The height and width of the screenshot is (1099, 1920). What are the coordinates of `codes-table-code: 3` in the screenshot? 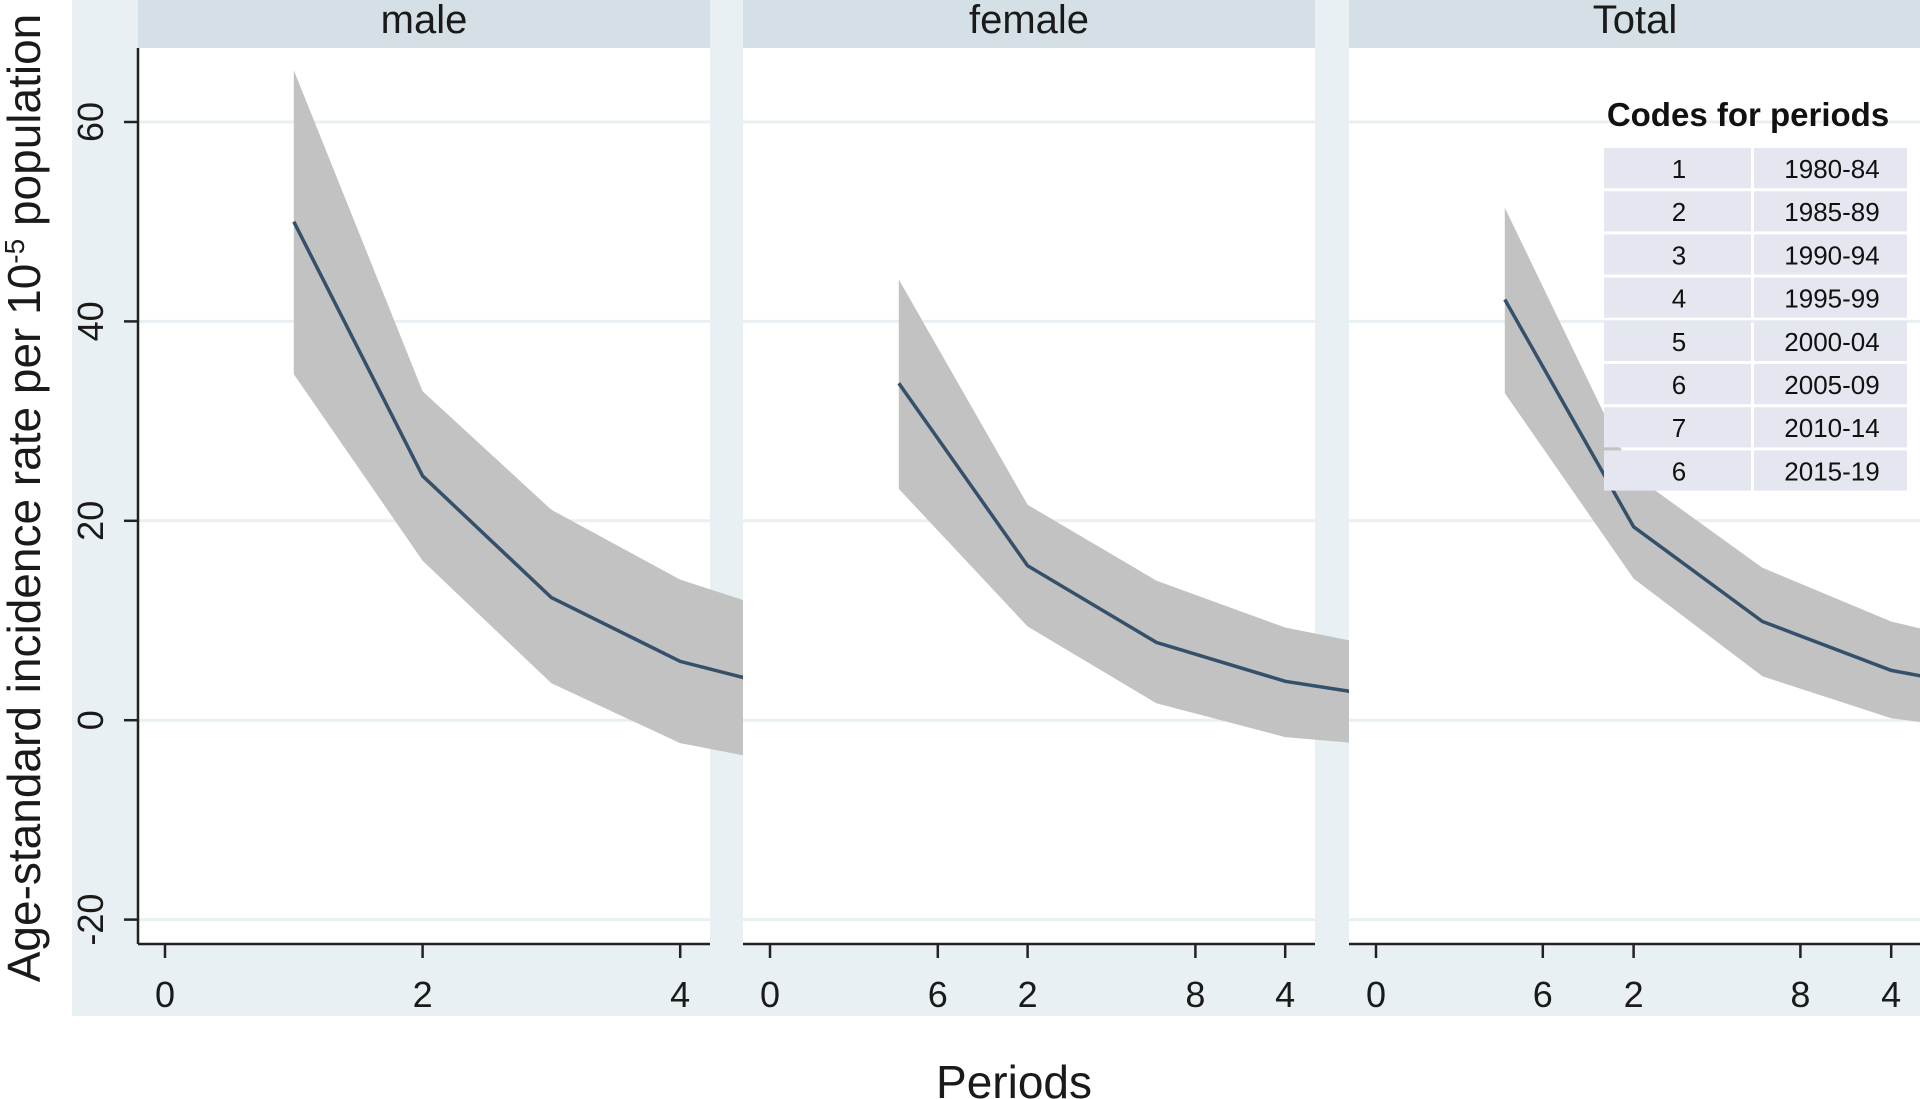 It's located at (1679, 255).